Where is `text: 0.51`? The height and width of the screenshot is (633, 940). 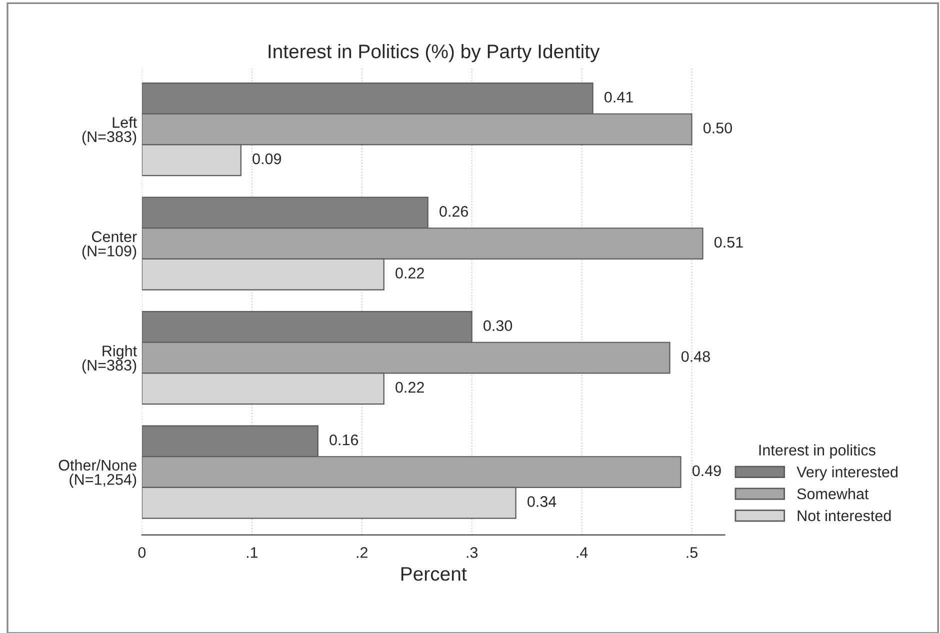
text: 0.51 is located at coordinates (728, 242).